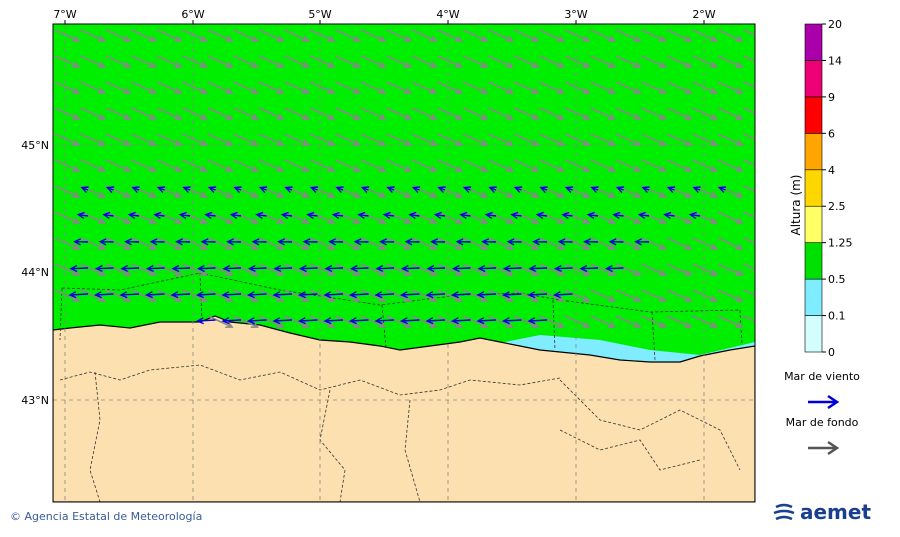 Image resolution: width=900 pixels, height=537 pixels. Describe the element at coordinates (837, 279) in the screenshot. I see `colorbar-tick-label: 0.5` at that location.